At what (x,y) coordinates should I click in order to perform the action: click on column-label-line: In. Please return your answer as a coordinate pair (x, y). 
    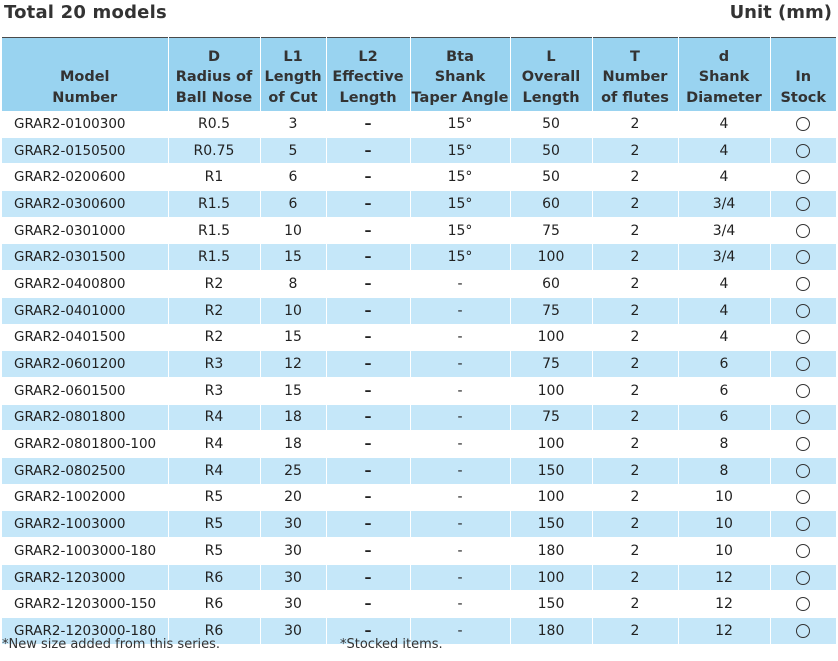
    Looking at the image, I should click on (803, 77).